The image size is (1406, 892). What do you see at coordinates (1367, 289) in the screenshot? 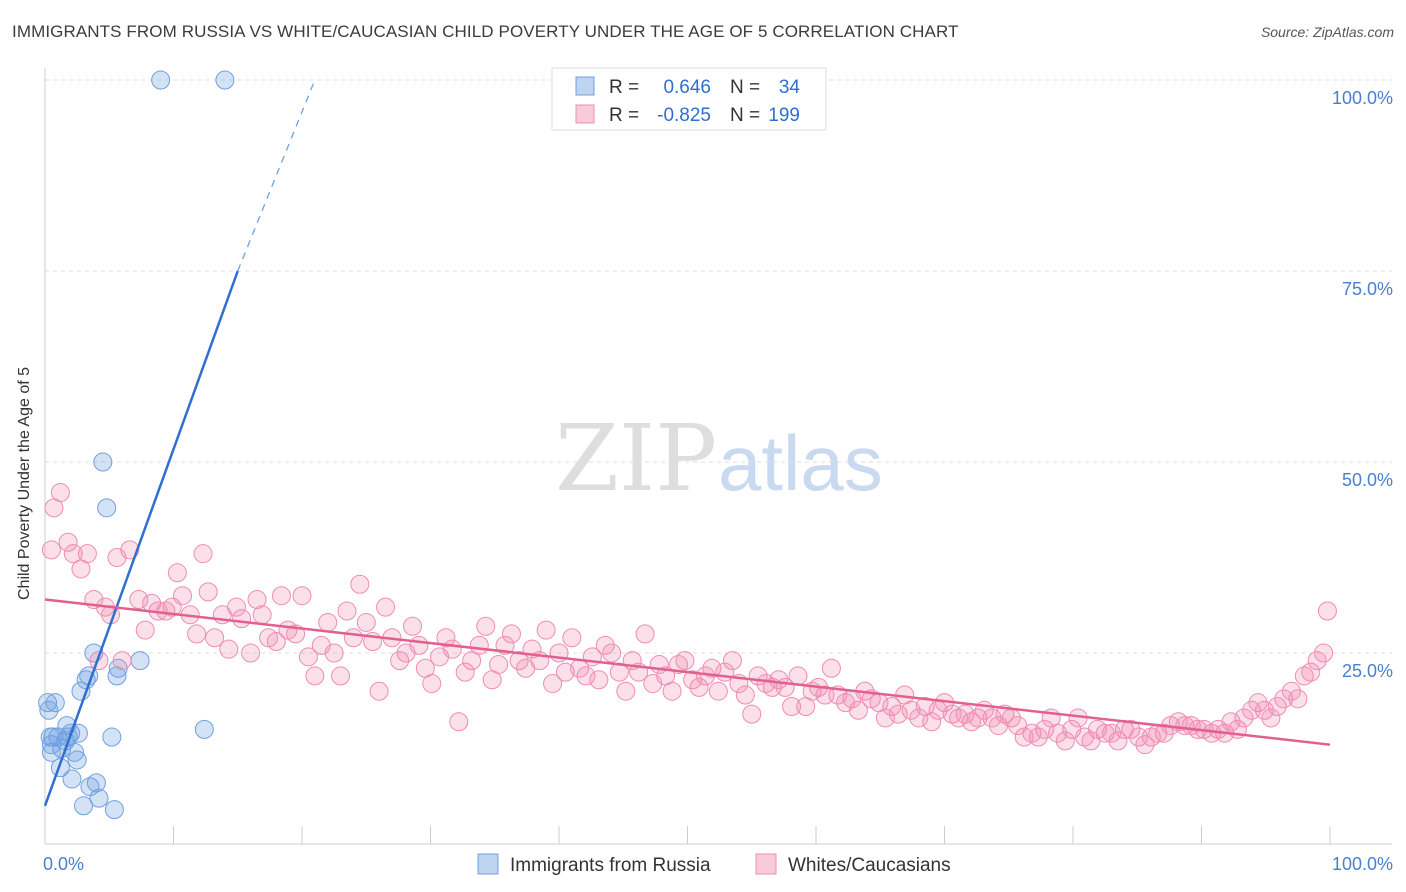
I see `y-tick-label: 75.0%` at bounding box center [1367, 289].